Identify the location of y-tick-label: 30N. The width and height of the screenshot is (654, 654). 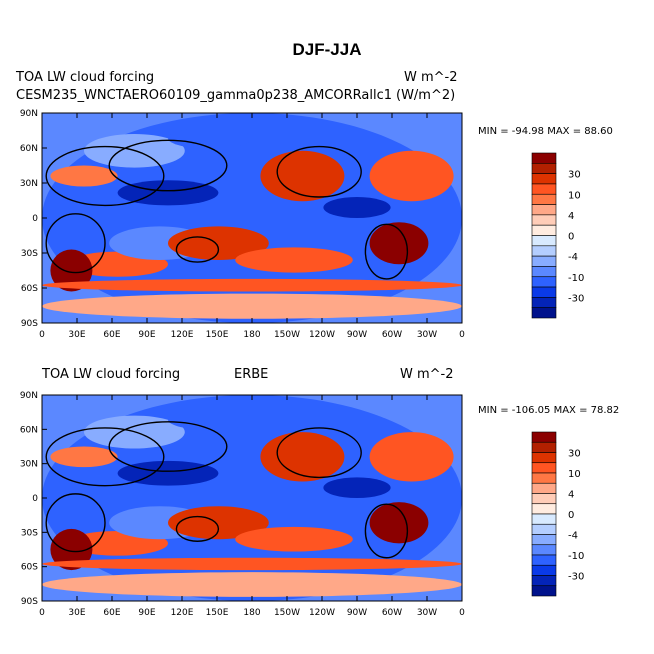
(29, 184).